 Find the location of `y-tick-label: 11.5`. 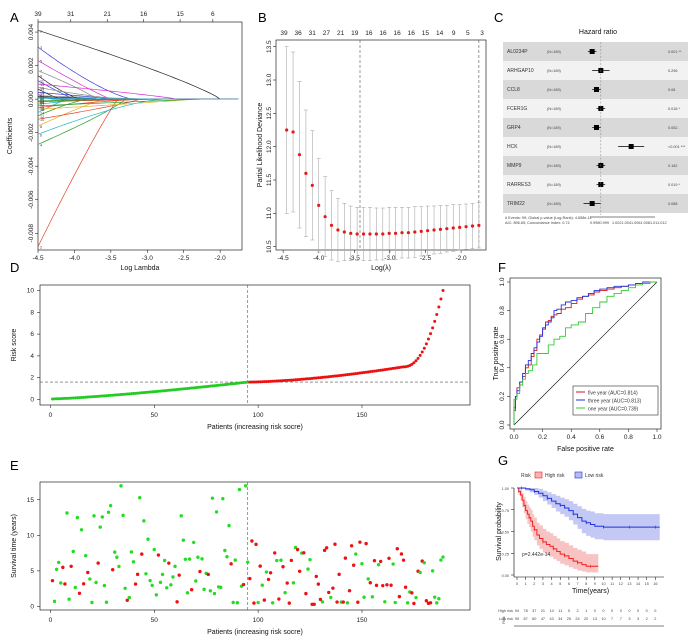

y-tick-label: 11.5 is located at coordinates (269, 180).